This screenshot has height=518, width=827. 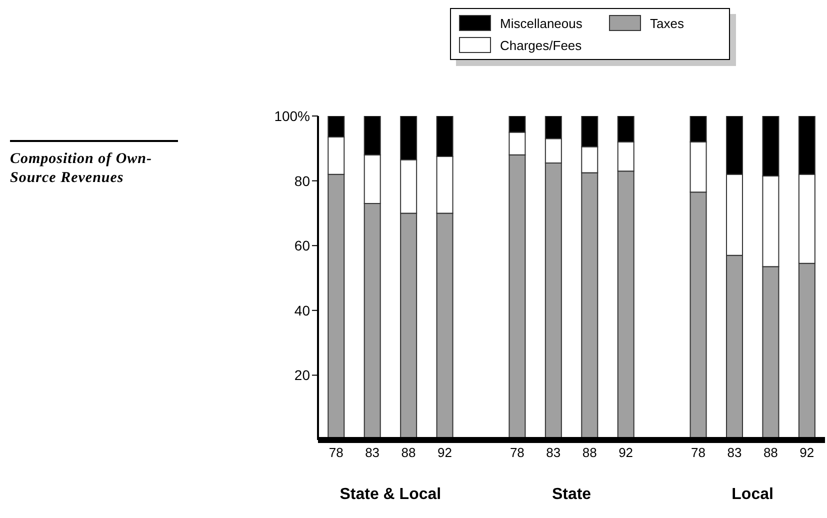 I want to click on y-tick-label: 40, so click(x=302, y=310).